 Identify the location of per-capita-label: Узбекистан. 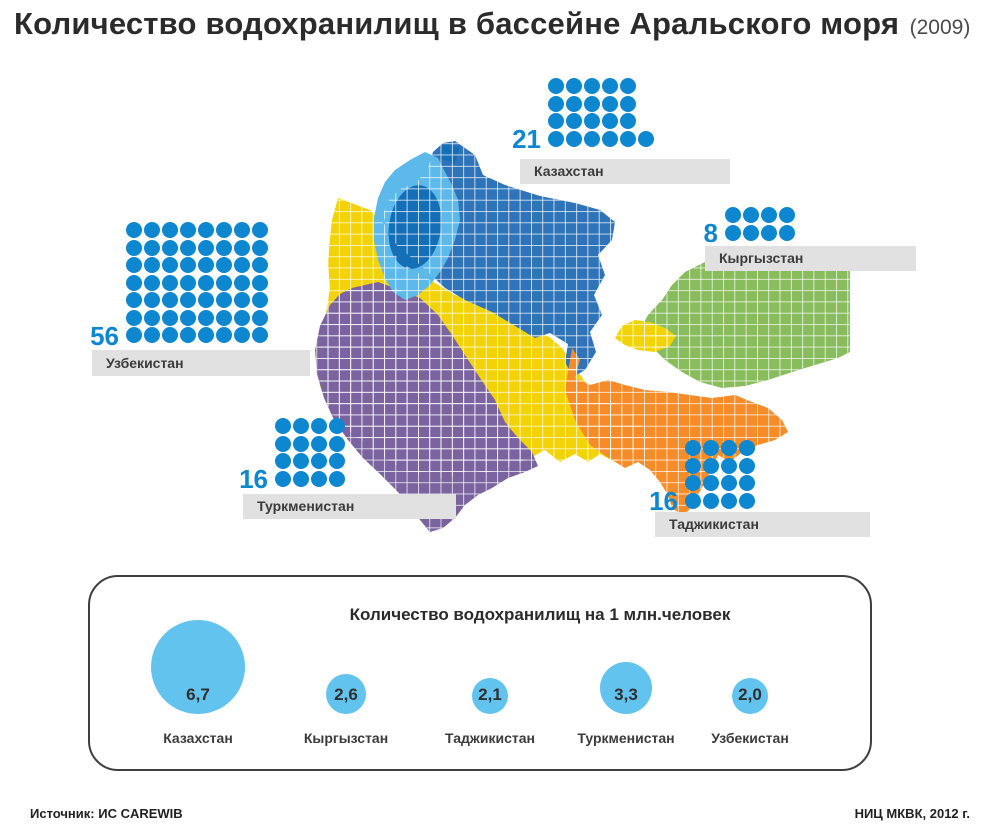
(750, 738).